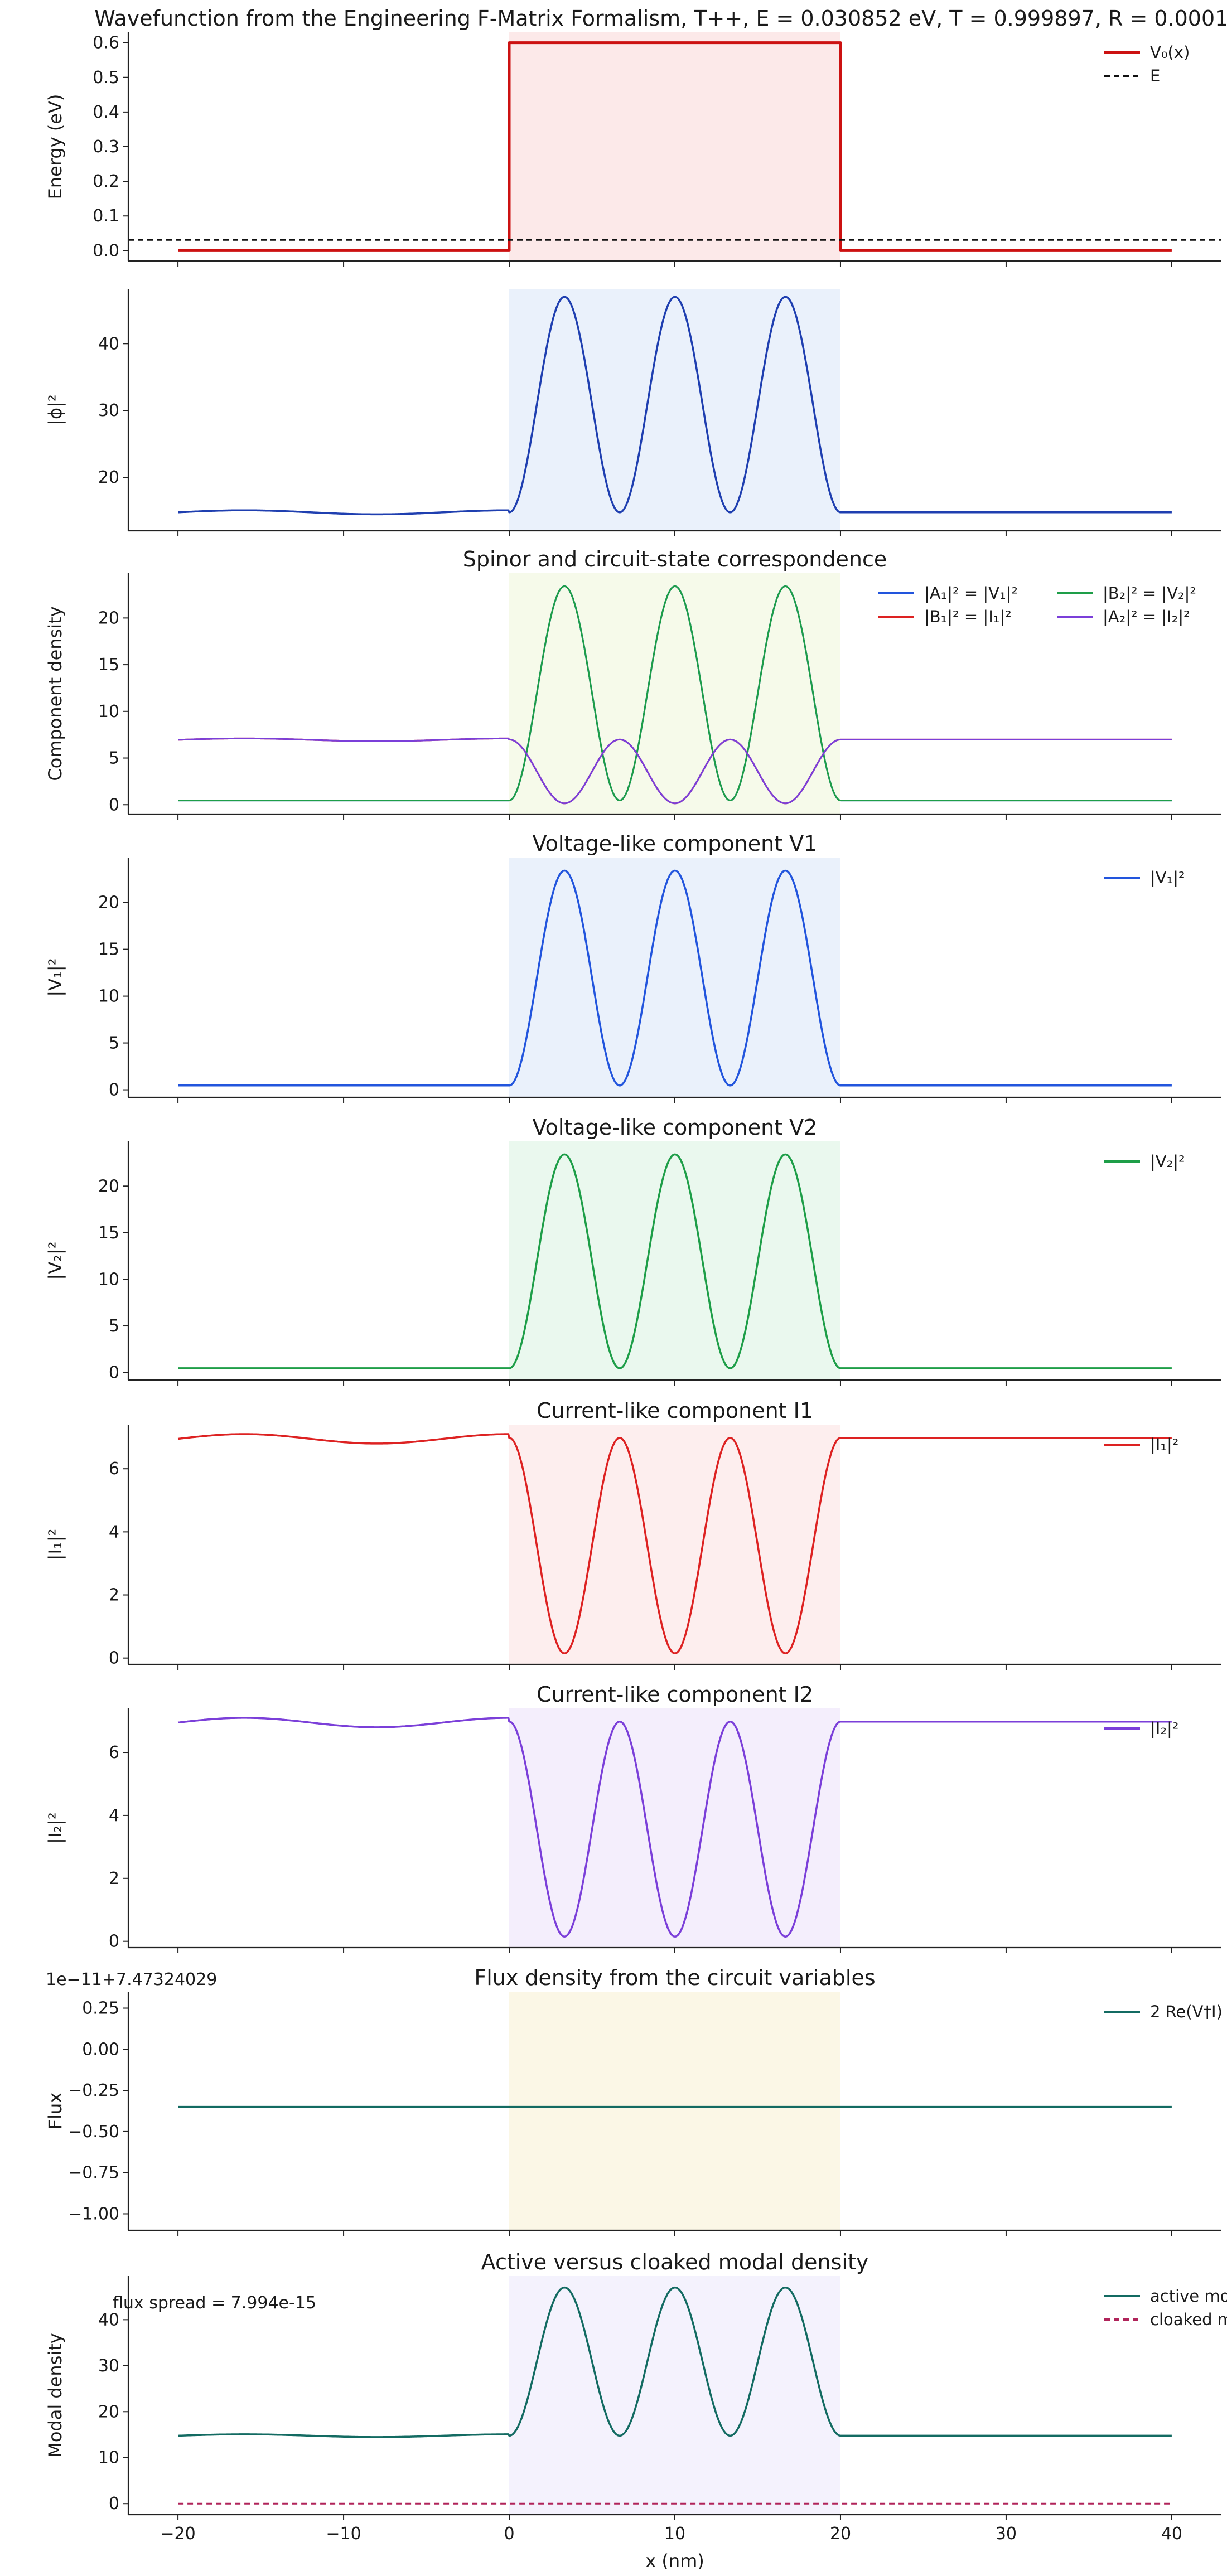  Describe the element at coordinates (1155, 75) in the screenshot. I see `legend-label: E` at that location.